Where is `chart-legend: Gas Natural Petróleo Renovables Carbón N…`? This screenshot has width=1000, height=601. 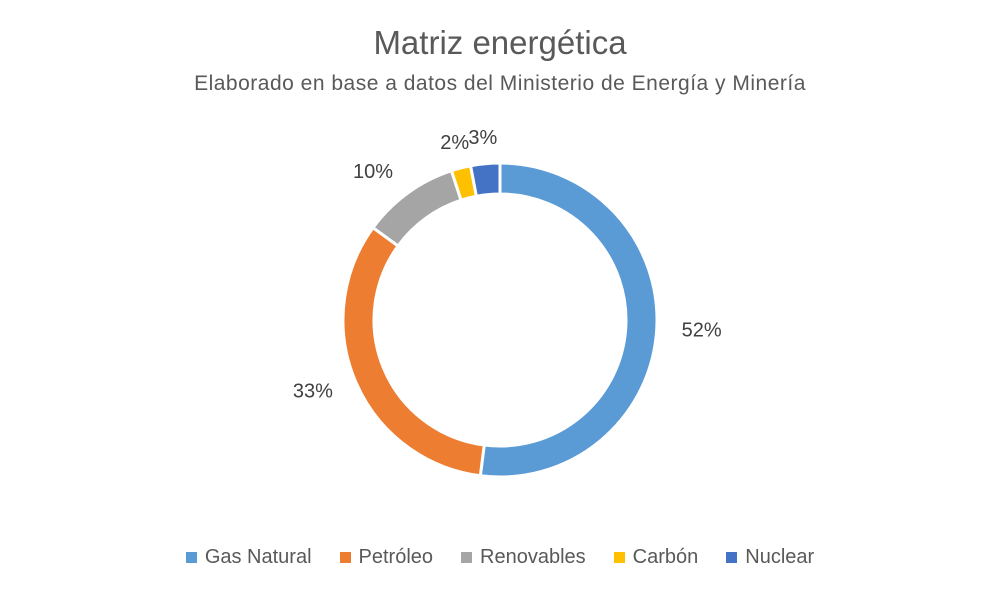 chart-legend: Gas Natural Petróleo Renovables Carbón N… is located at coordinates (500, 557).